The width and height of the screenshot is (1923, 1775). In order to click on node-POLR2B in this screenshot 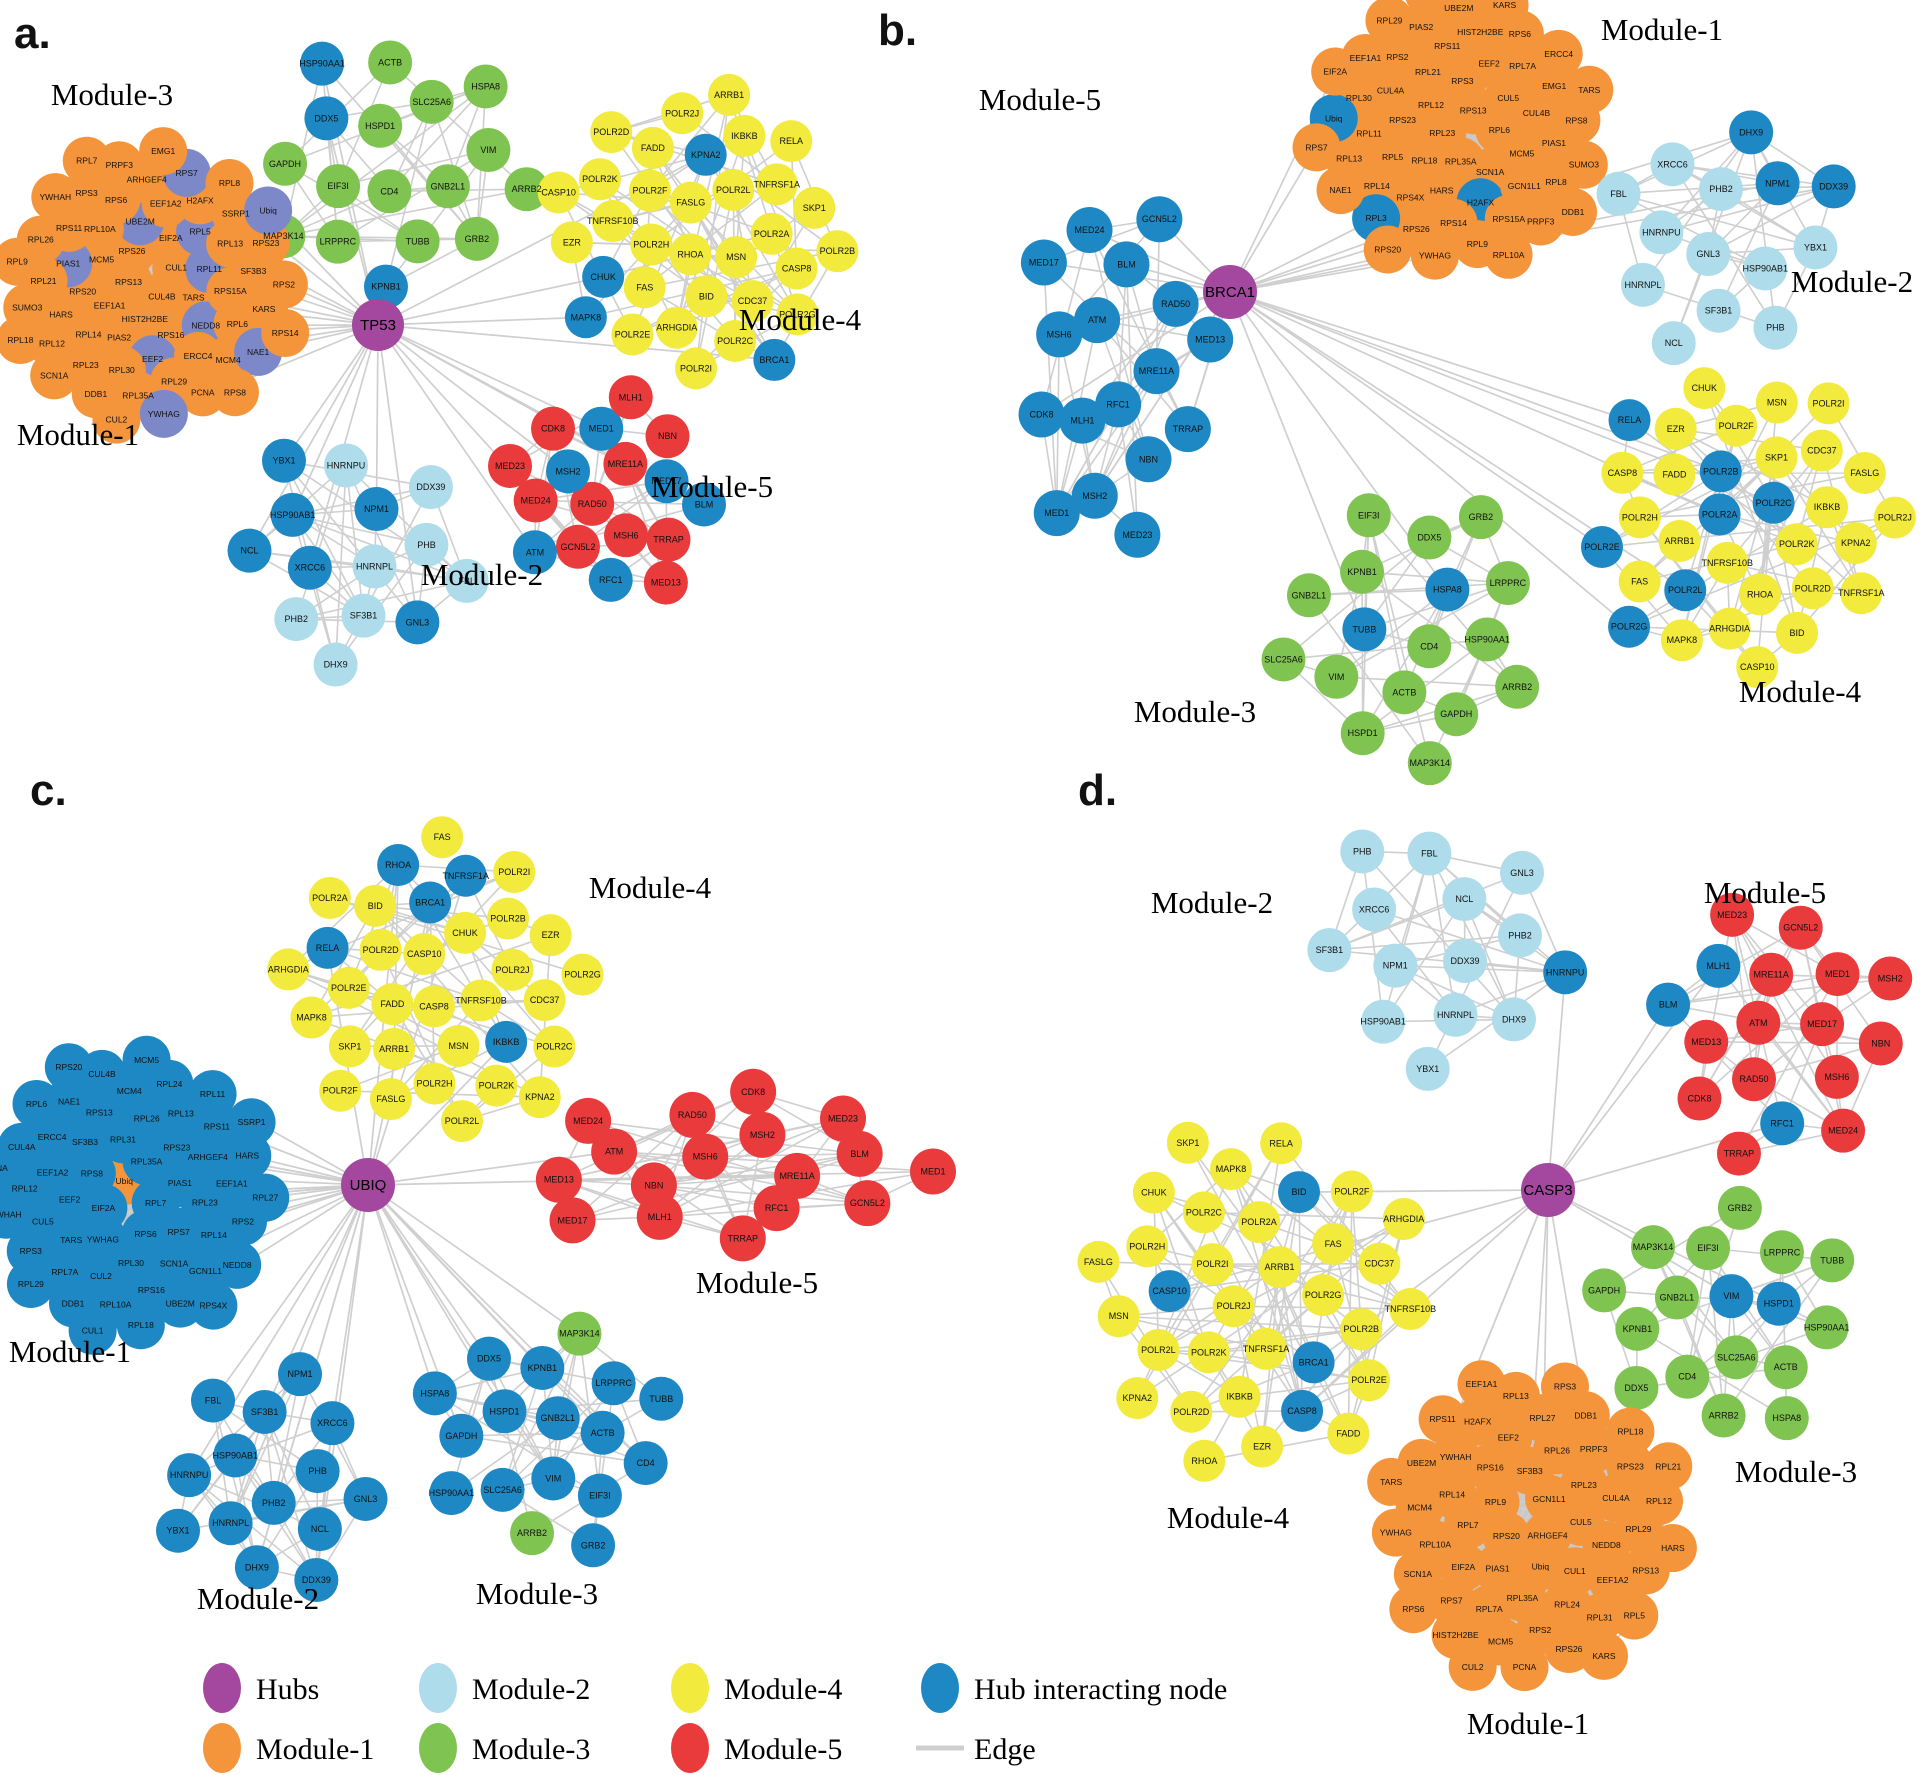, I will do `click(837, 251)`.